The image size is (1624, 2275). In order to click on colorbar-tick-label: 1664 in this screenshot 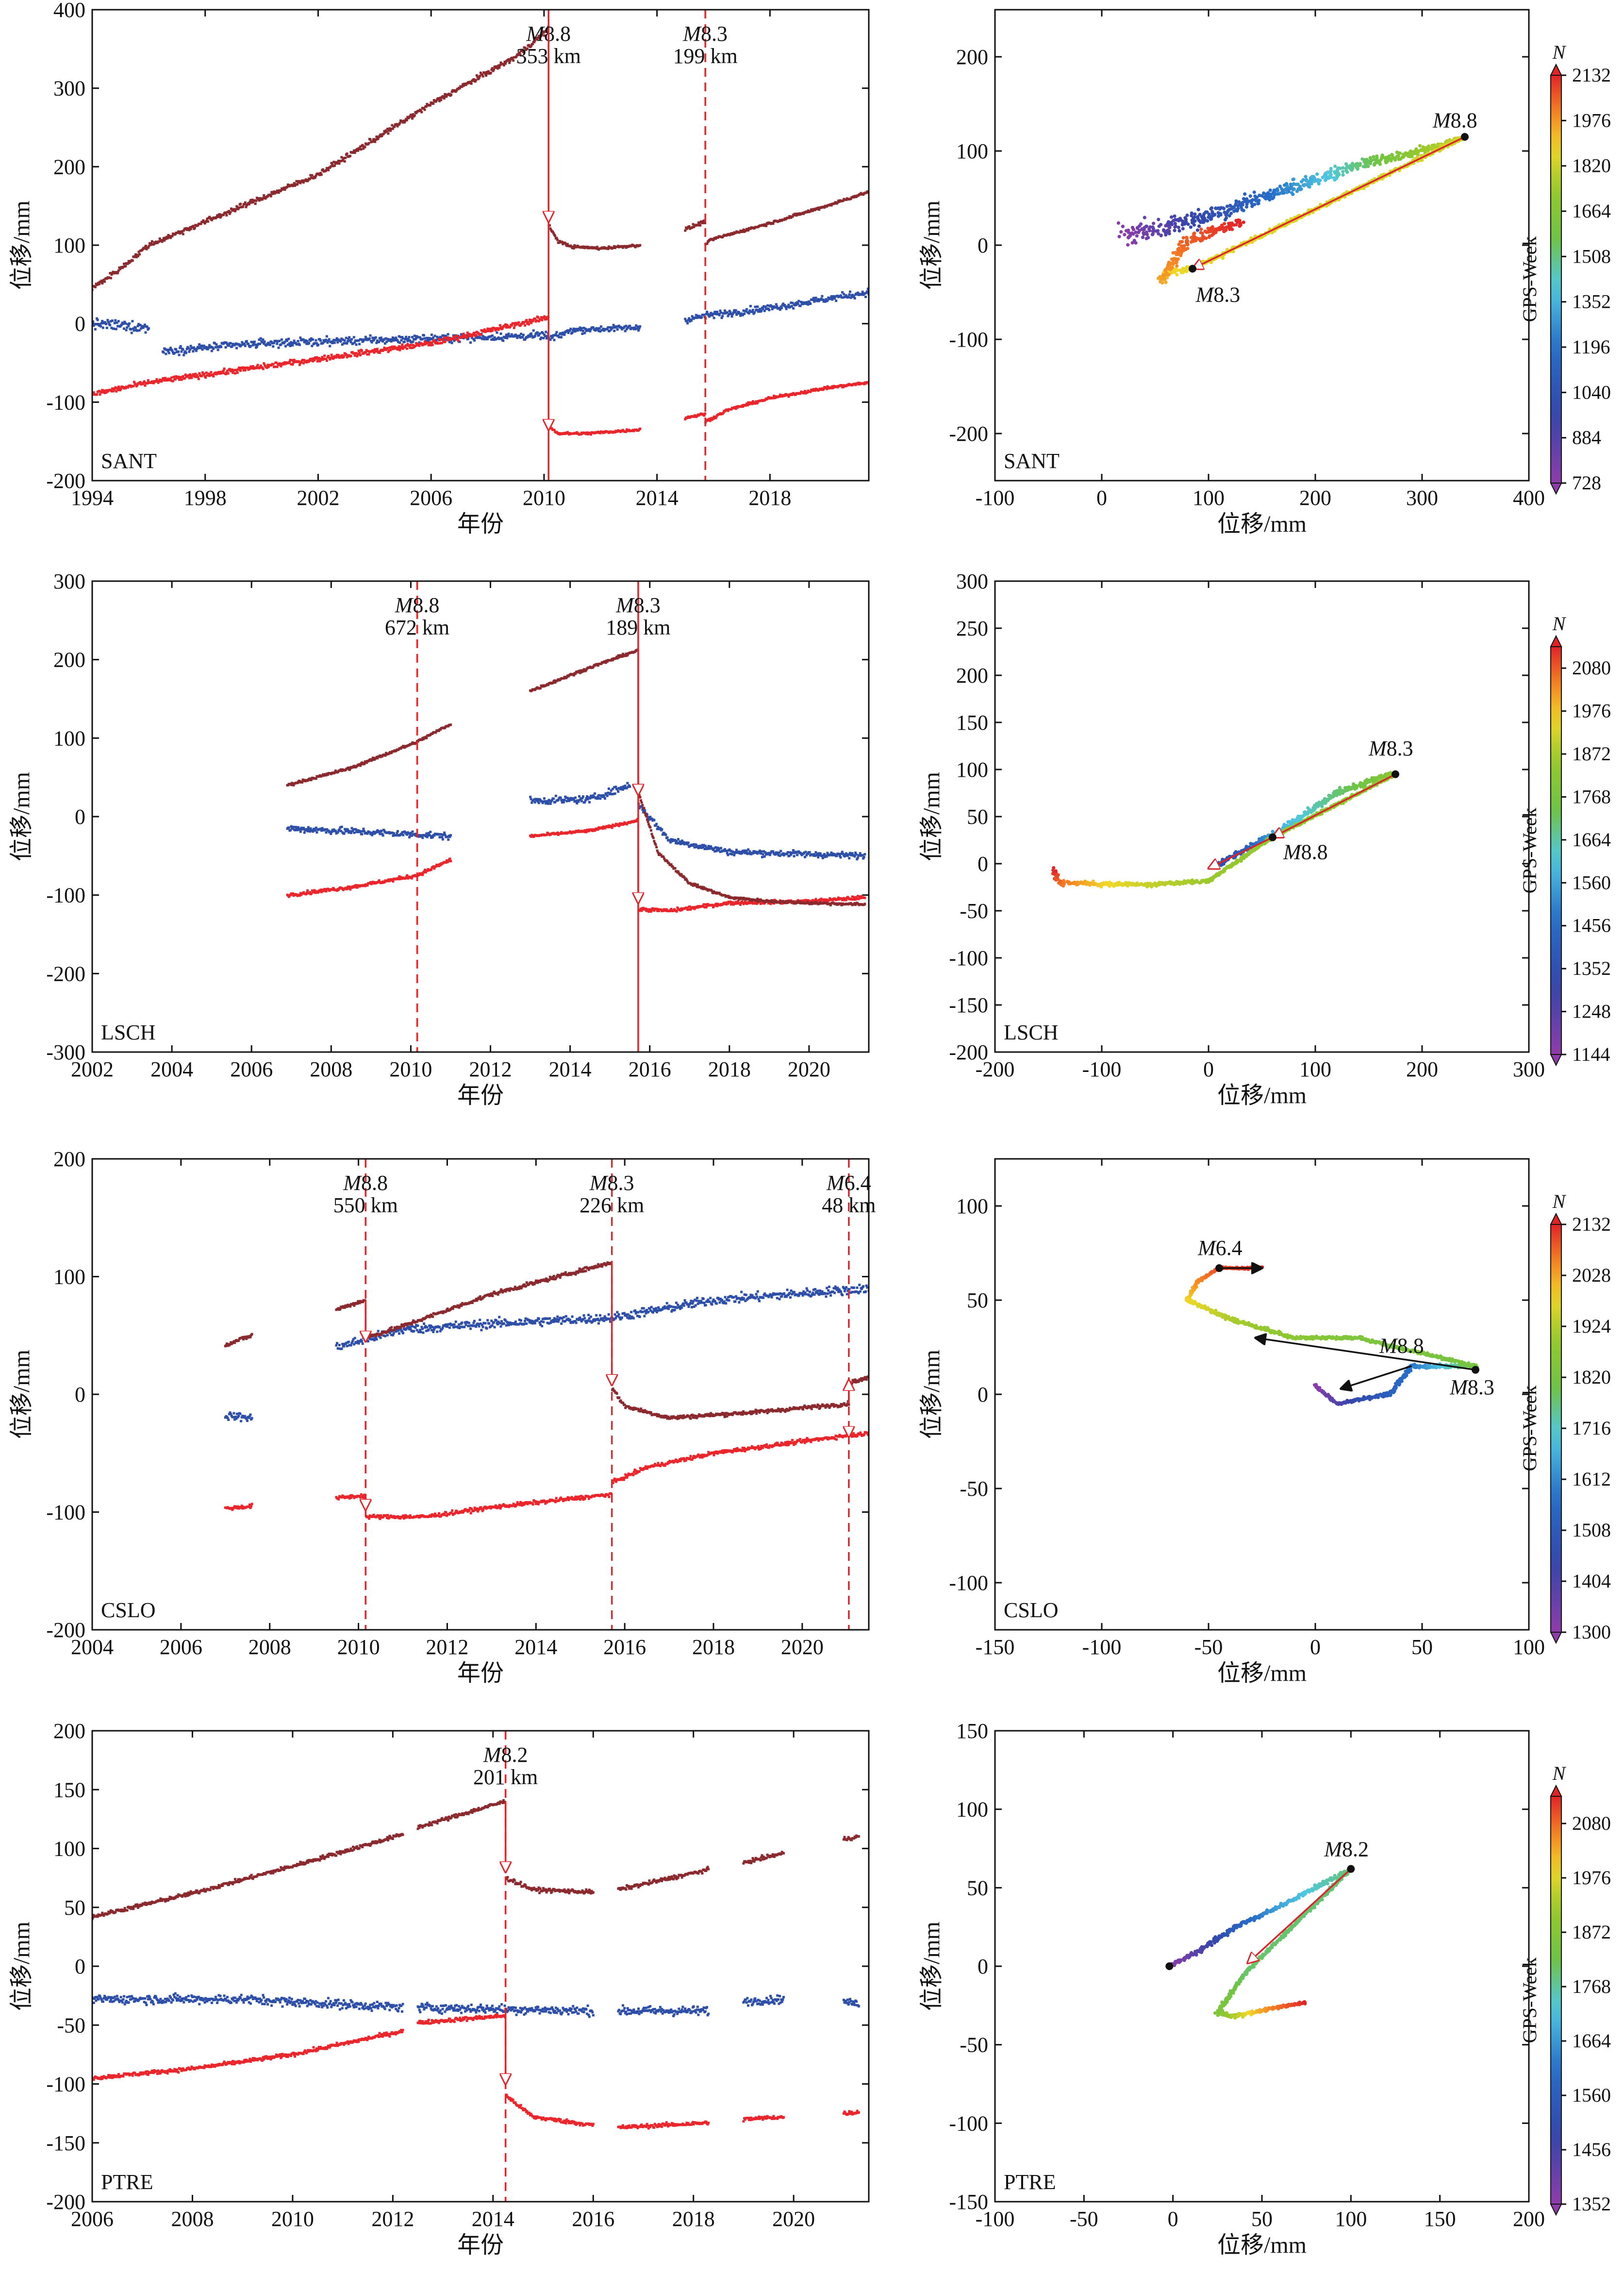, I will do `click(1591, 211)`.